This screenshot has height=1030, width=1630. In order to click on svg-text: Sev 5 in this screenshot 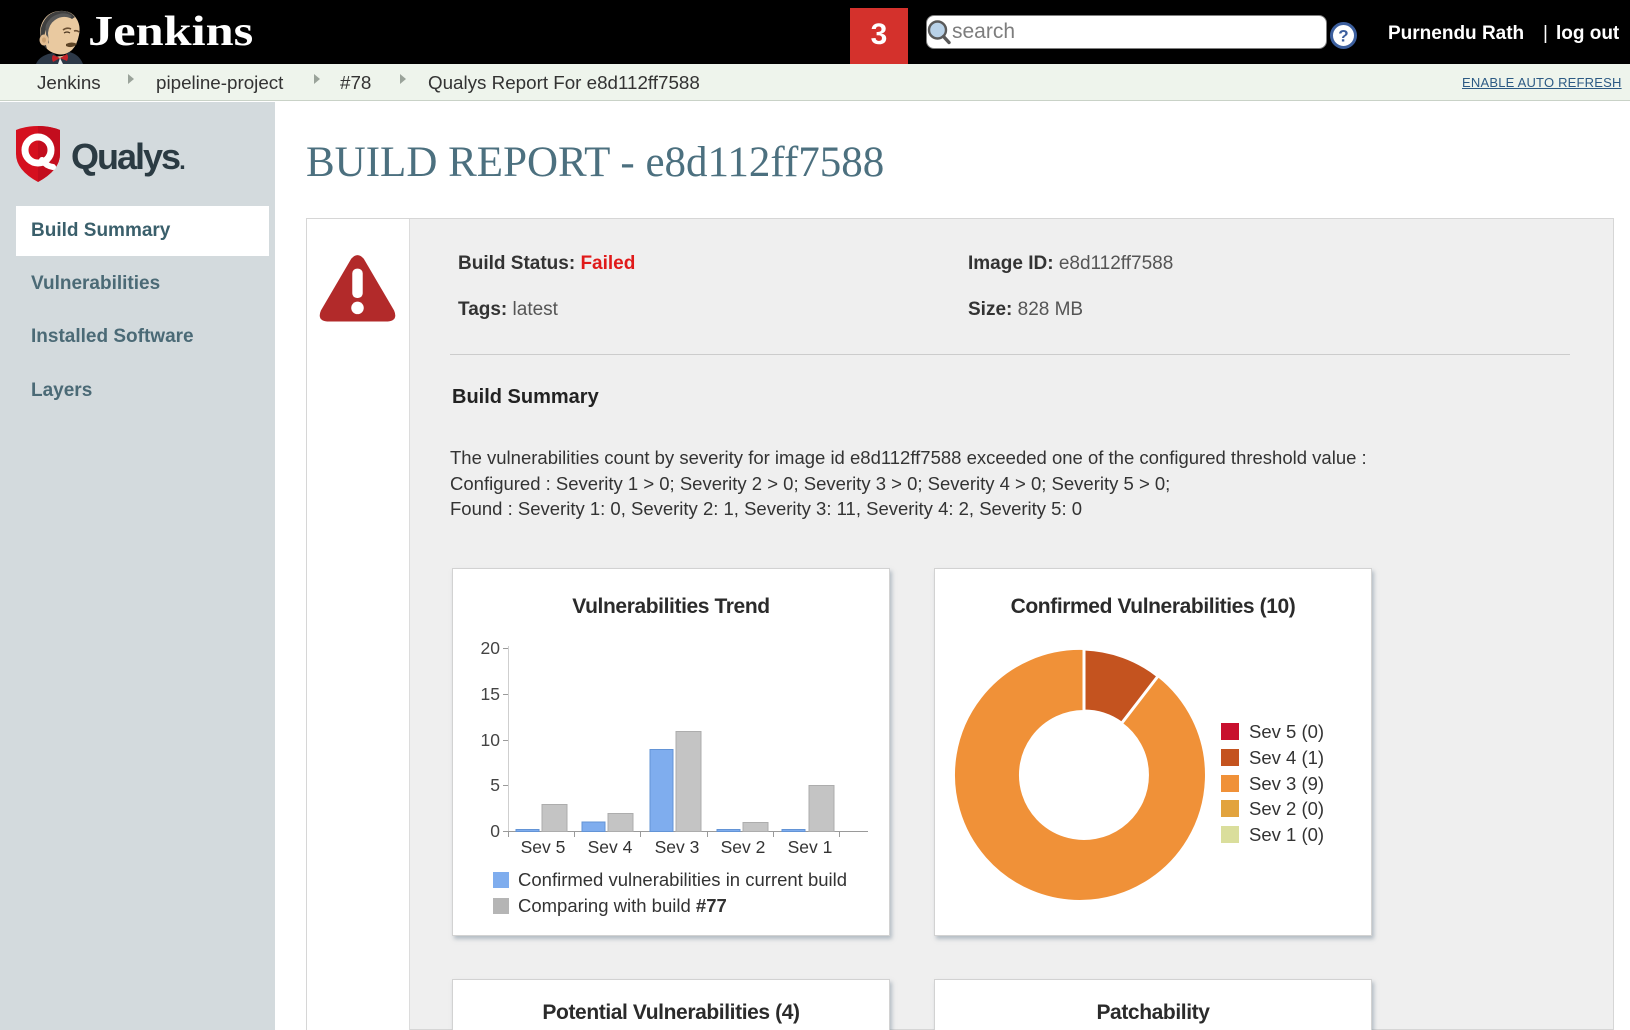, I will do `click(543, 847)`.